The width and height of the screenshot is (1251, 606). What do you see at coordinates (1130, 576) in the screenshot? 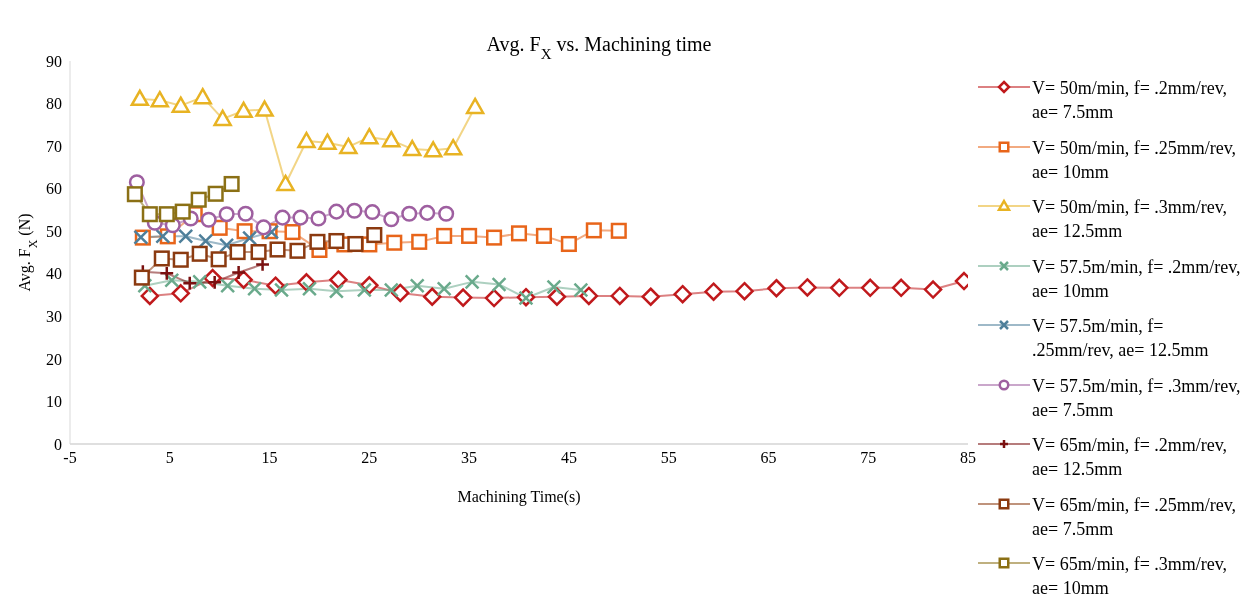
I see `legend-label: V= 65m/min, f= .3mm/rev, ae= 10mm` at bounding box center [1130, 576].